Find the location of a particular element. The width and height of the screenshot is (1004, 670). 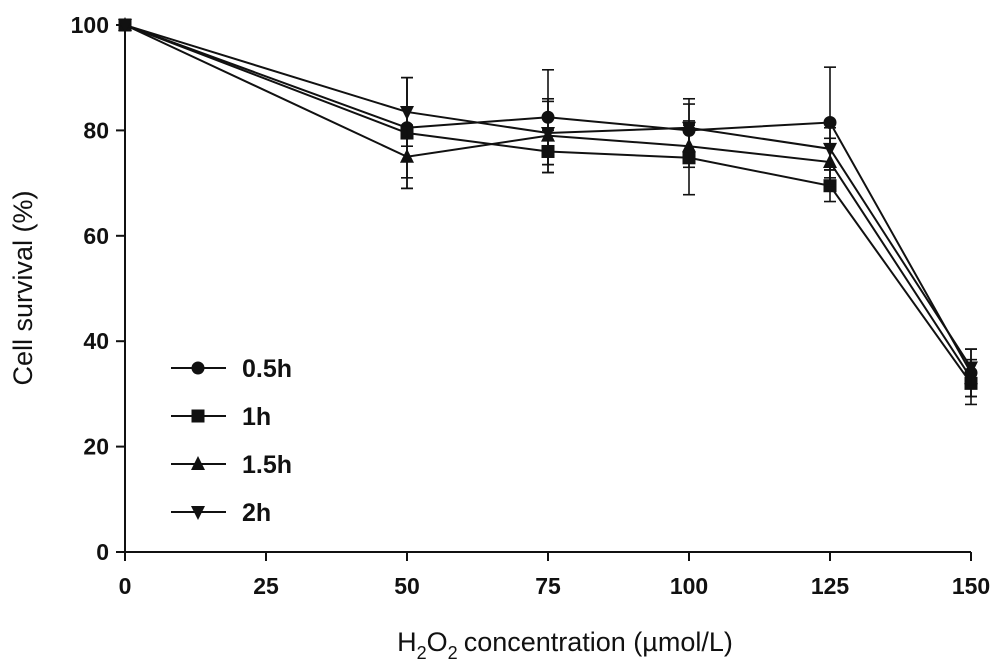

legend-label: 2h is located at coordinates (256, 513).